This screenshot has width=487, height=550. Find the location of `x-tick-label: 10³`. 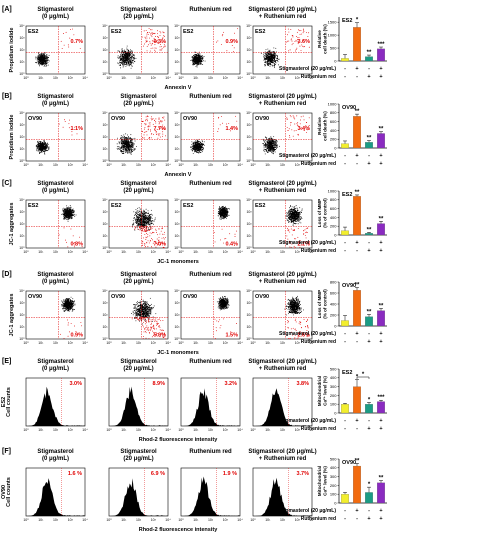

x-tick-label: 10³ is located at coordinates (298, 78).